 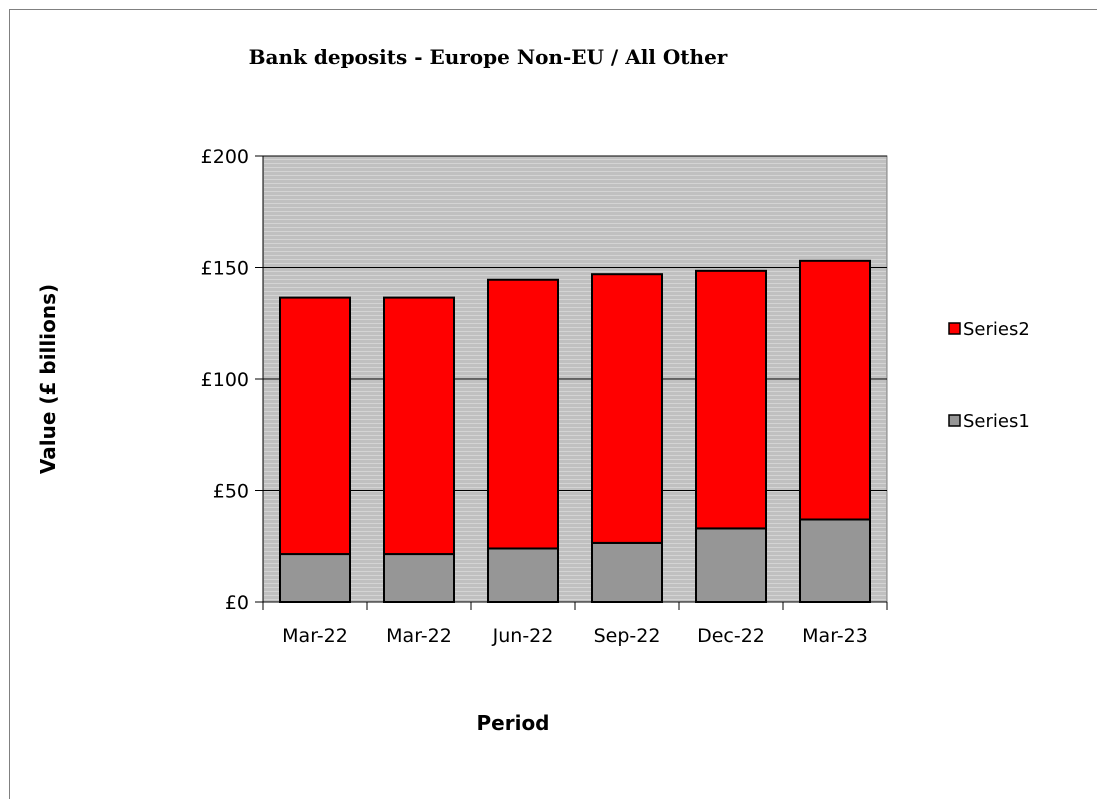 What do you see at coordinates (954, 420) in the screenshot?
I see `legend-swatch-series1` at bounding box center [954, 420].